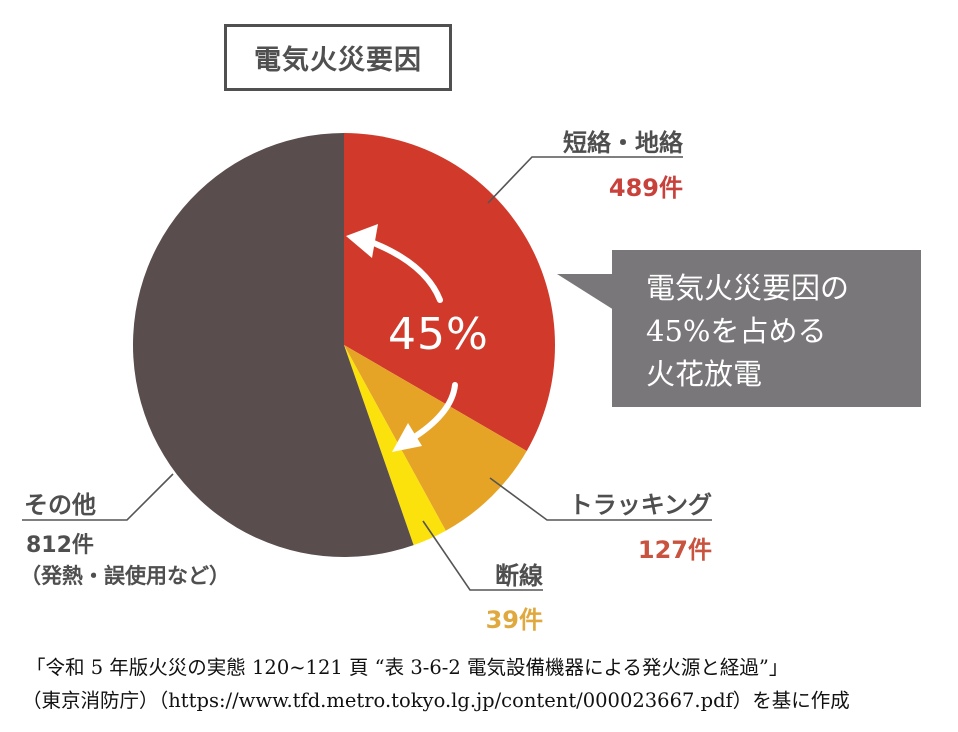 The width and height of the screenshot is (958, 732). I want to click on other-sublabel: （発熱・誤使用など）, so click(125, 576).